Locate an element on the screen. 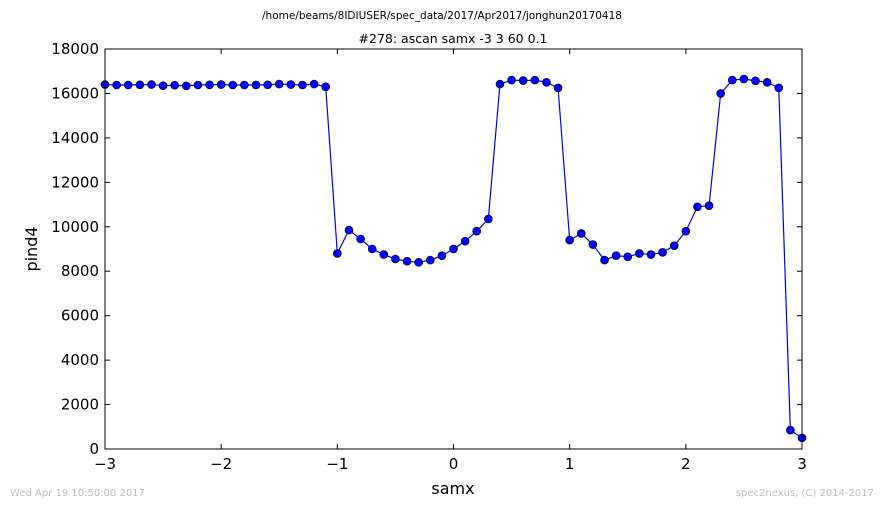 This screenshot has width=884, height=509. footer-credit: spec2nexus, (C) 2014-2017 is located at coordinates (804, 493).